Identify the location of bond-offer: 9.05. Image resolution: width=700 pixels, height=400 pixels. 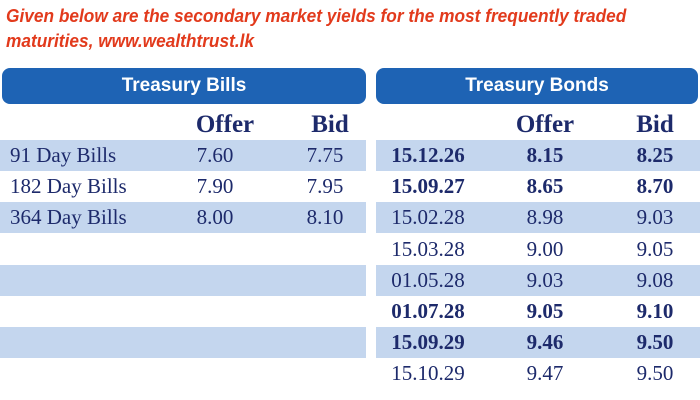
(545, 311).